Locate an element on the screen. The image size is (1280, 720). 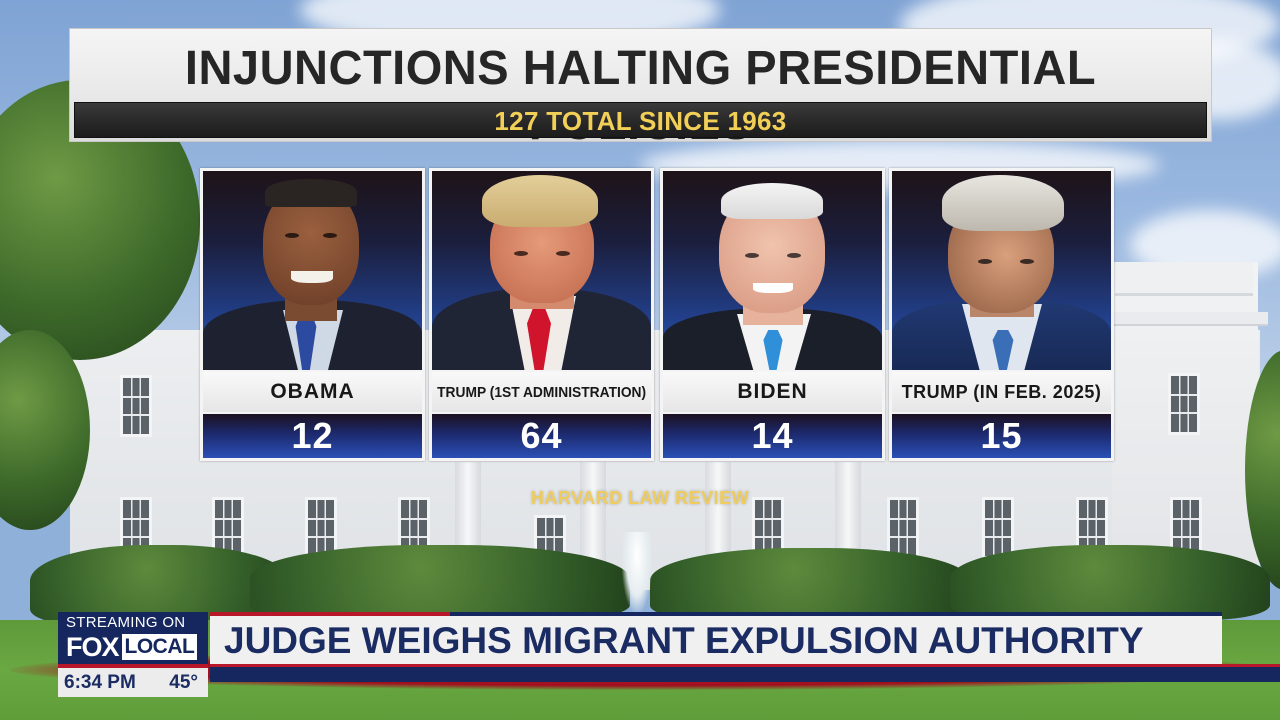
clock-time: 6:34 PM is located at coordinates (100, 682).